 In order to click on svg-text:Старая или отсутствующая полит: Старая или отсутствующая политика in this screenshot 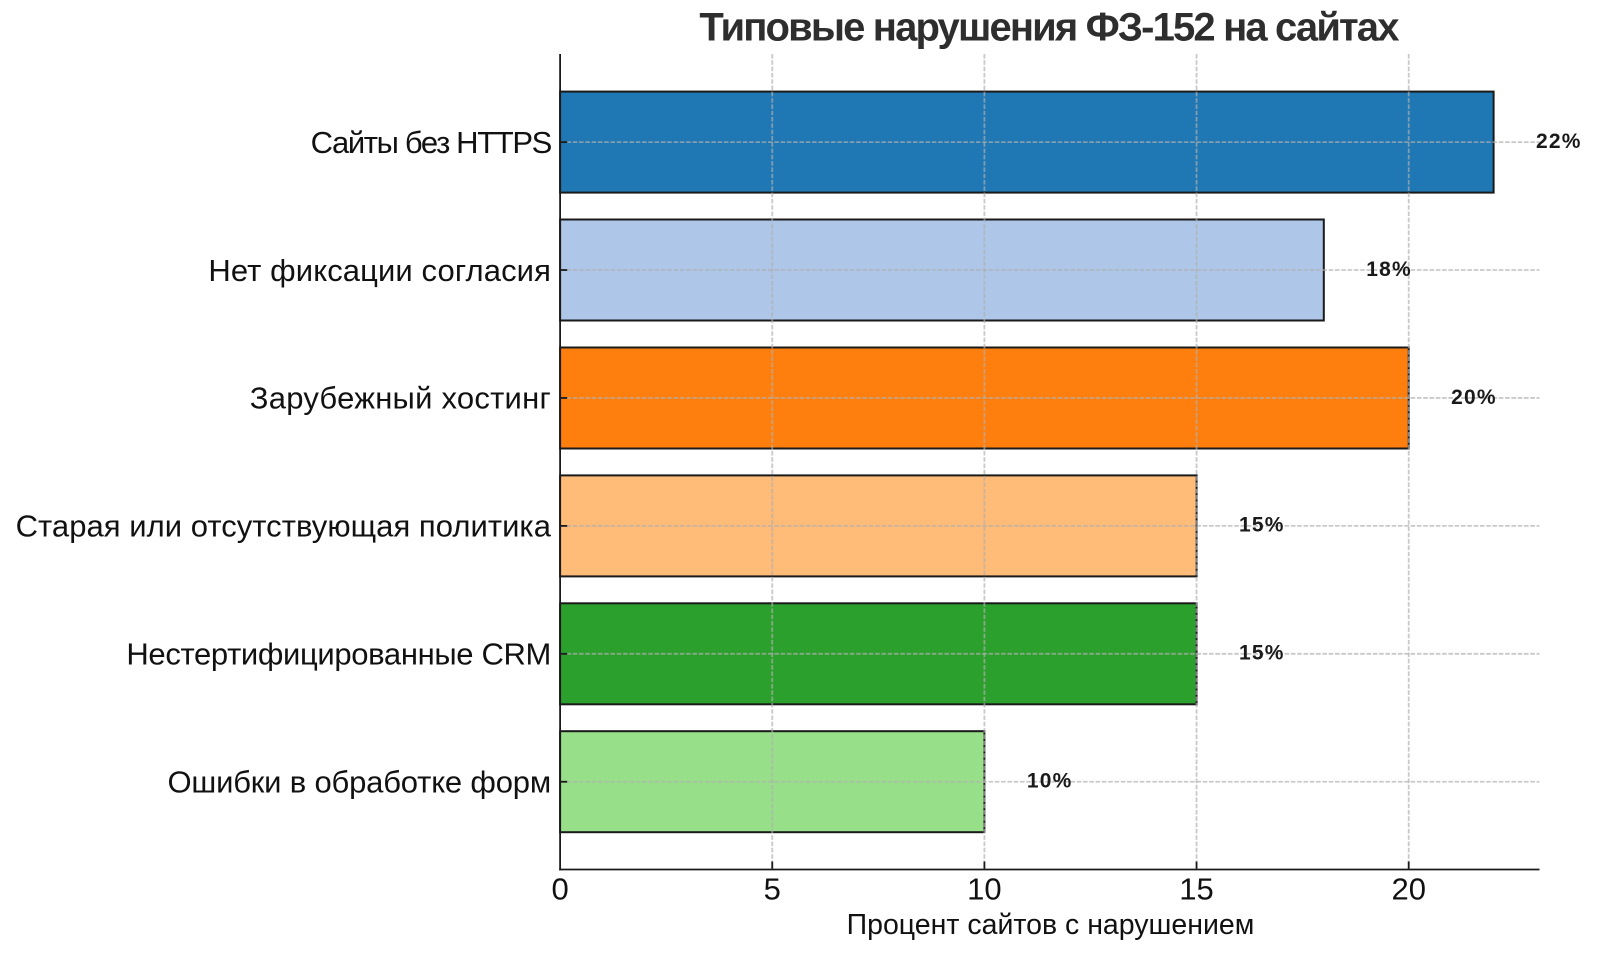, I will do `click(284, 526)`.